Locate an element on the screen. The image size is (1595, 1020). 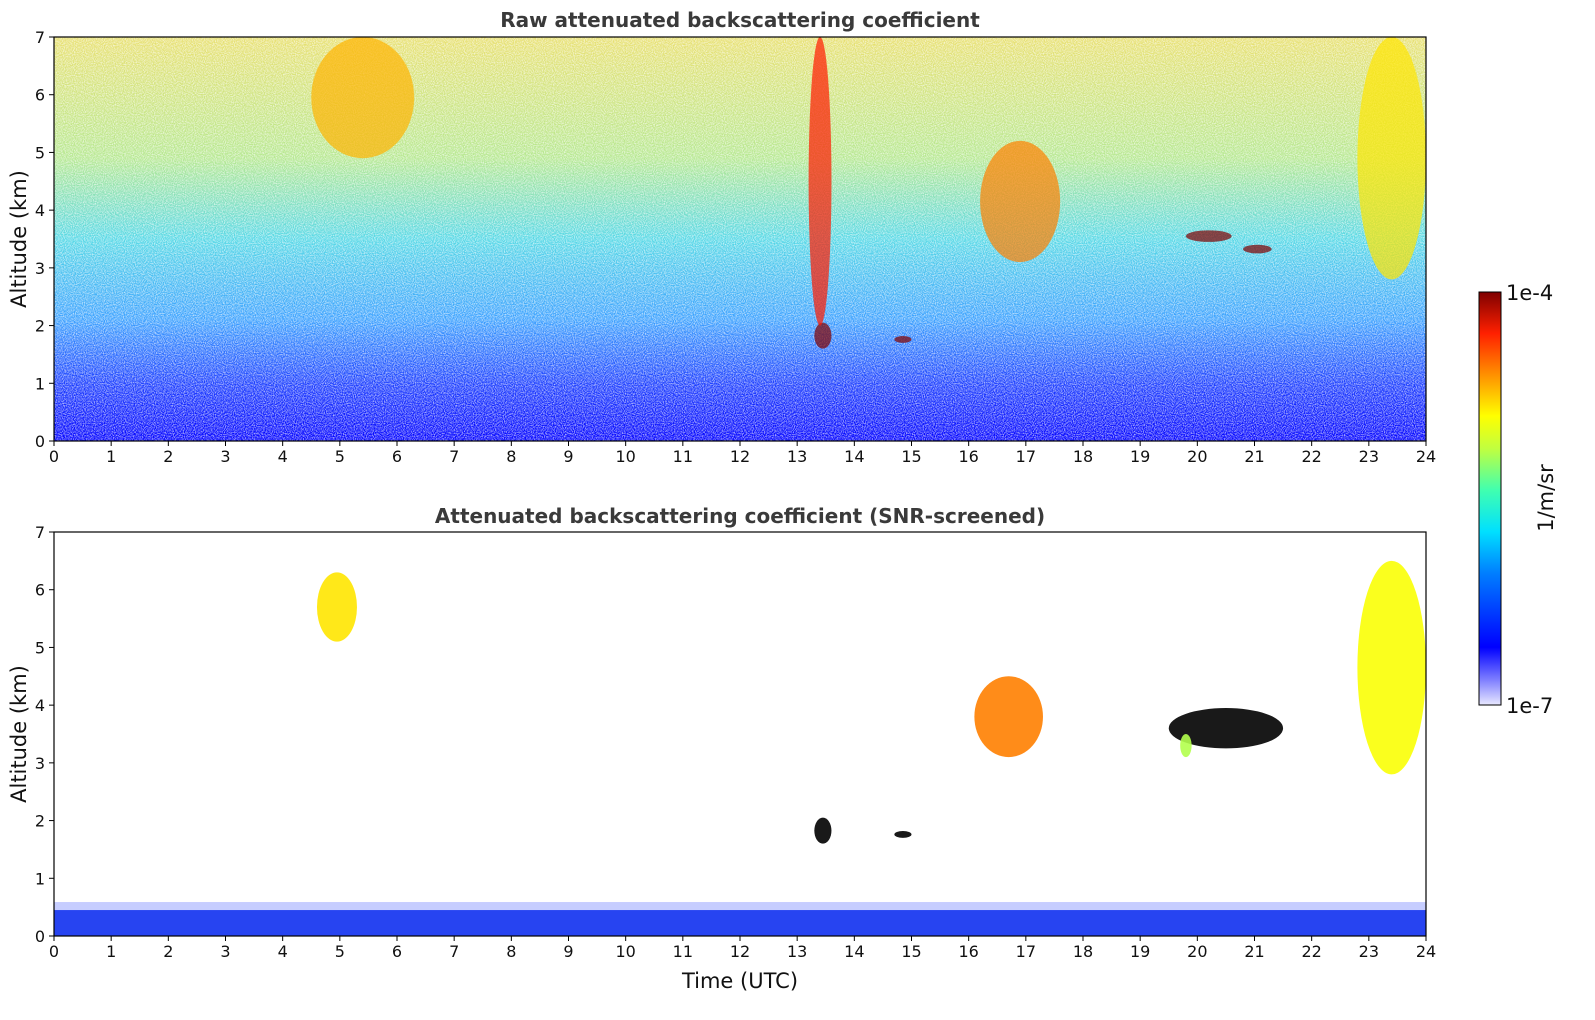
p1-ytick-label: 6 is located at coordinates (40, 95).